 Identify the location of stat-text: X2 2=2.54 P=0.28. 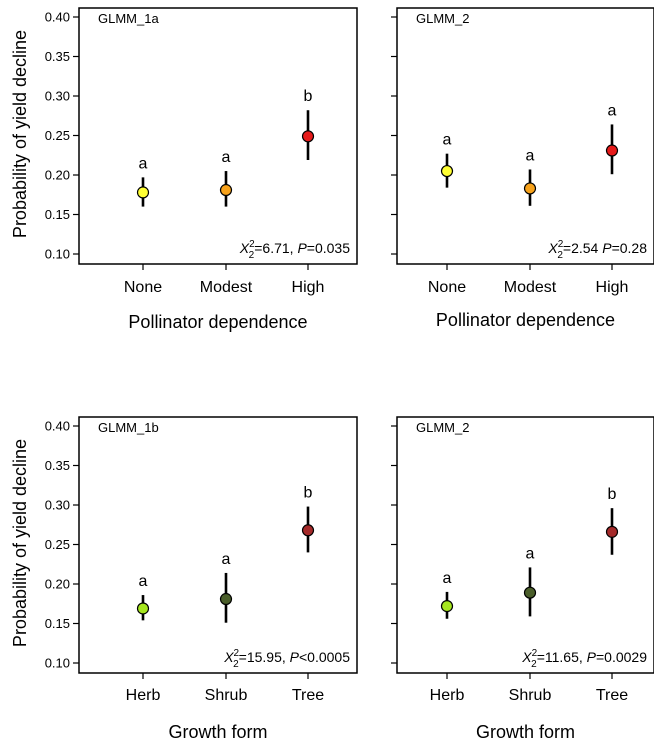
(597, 250).